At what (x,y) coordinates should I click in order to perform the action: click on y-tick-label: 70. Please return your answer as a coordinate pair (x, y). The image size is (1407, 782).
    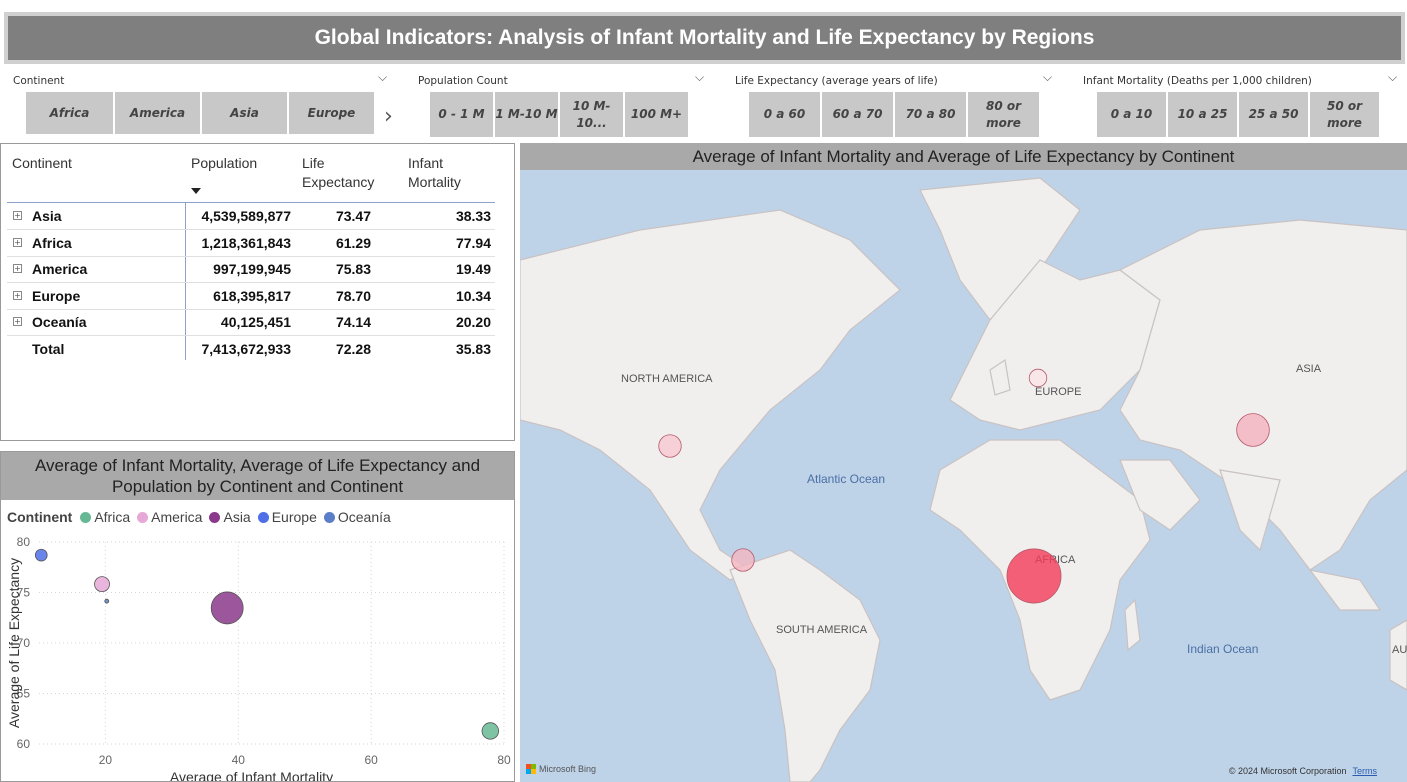
    Looking at the image, I should click on (24, 643).